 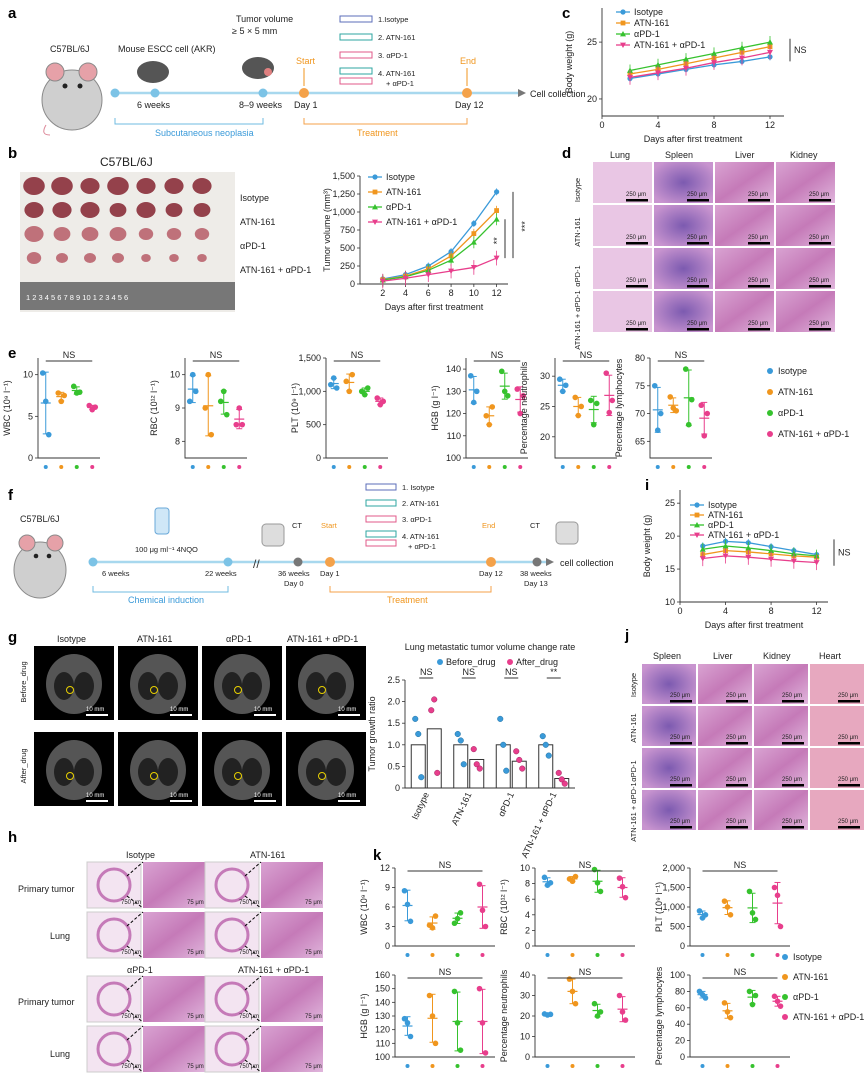 I want to click on timeline-node-start, so click(x=304, y=93).